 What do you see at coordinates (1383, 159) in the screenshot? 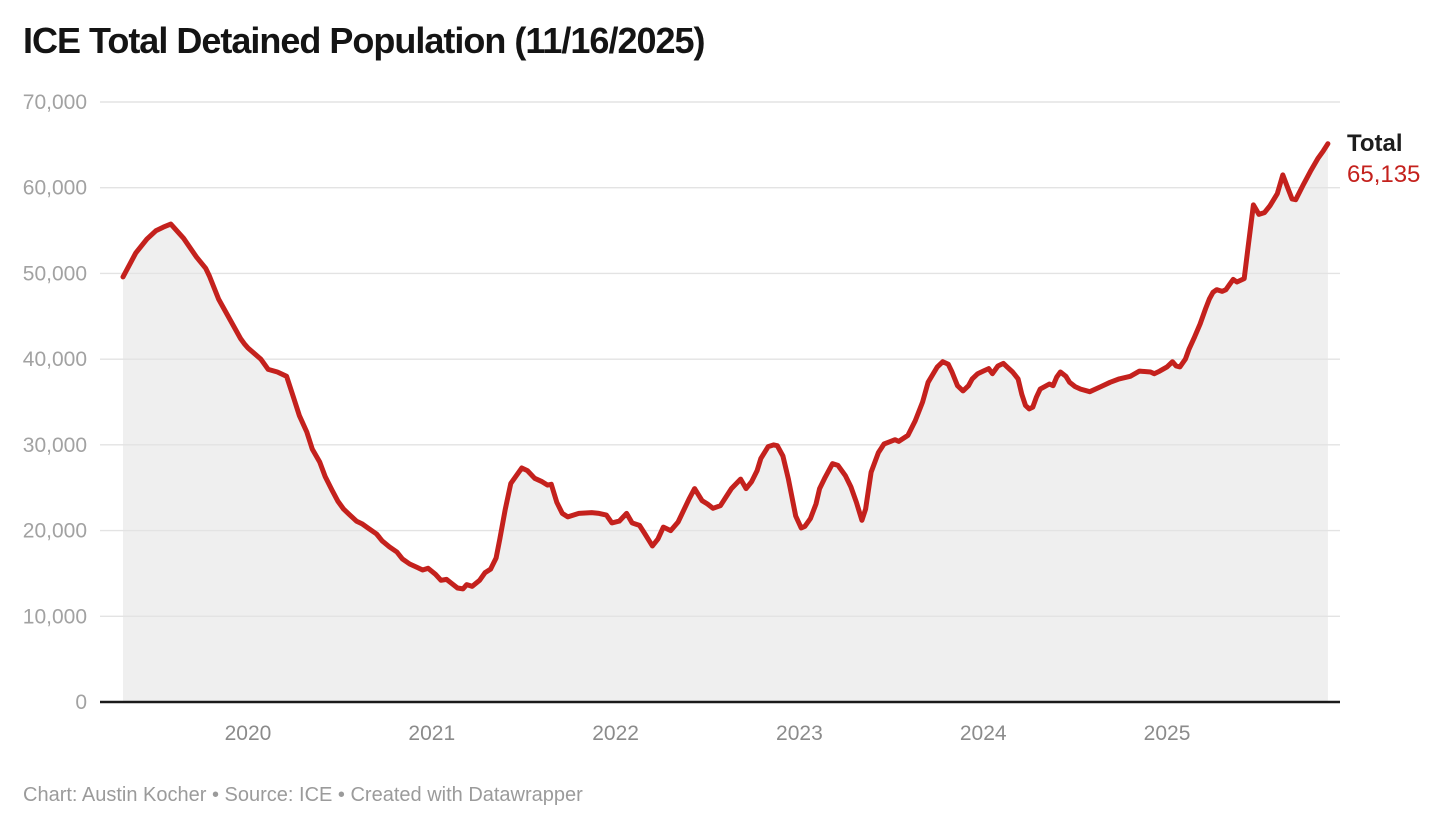
I see `total-annotation: Total 65,135` at bounding box center [1383, 159].